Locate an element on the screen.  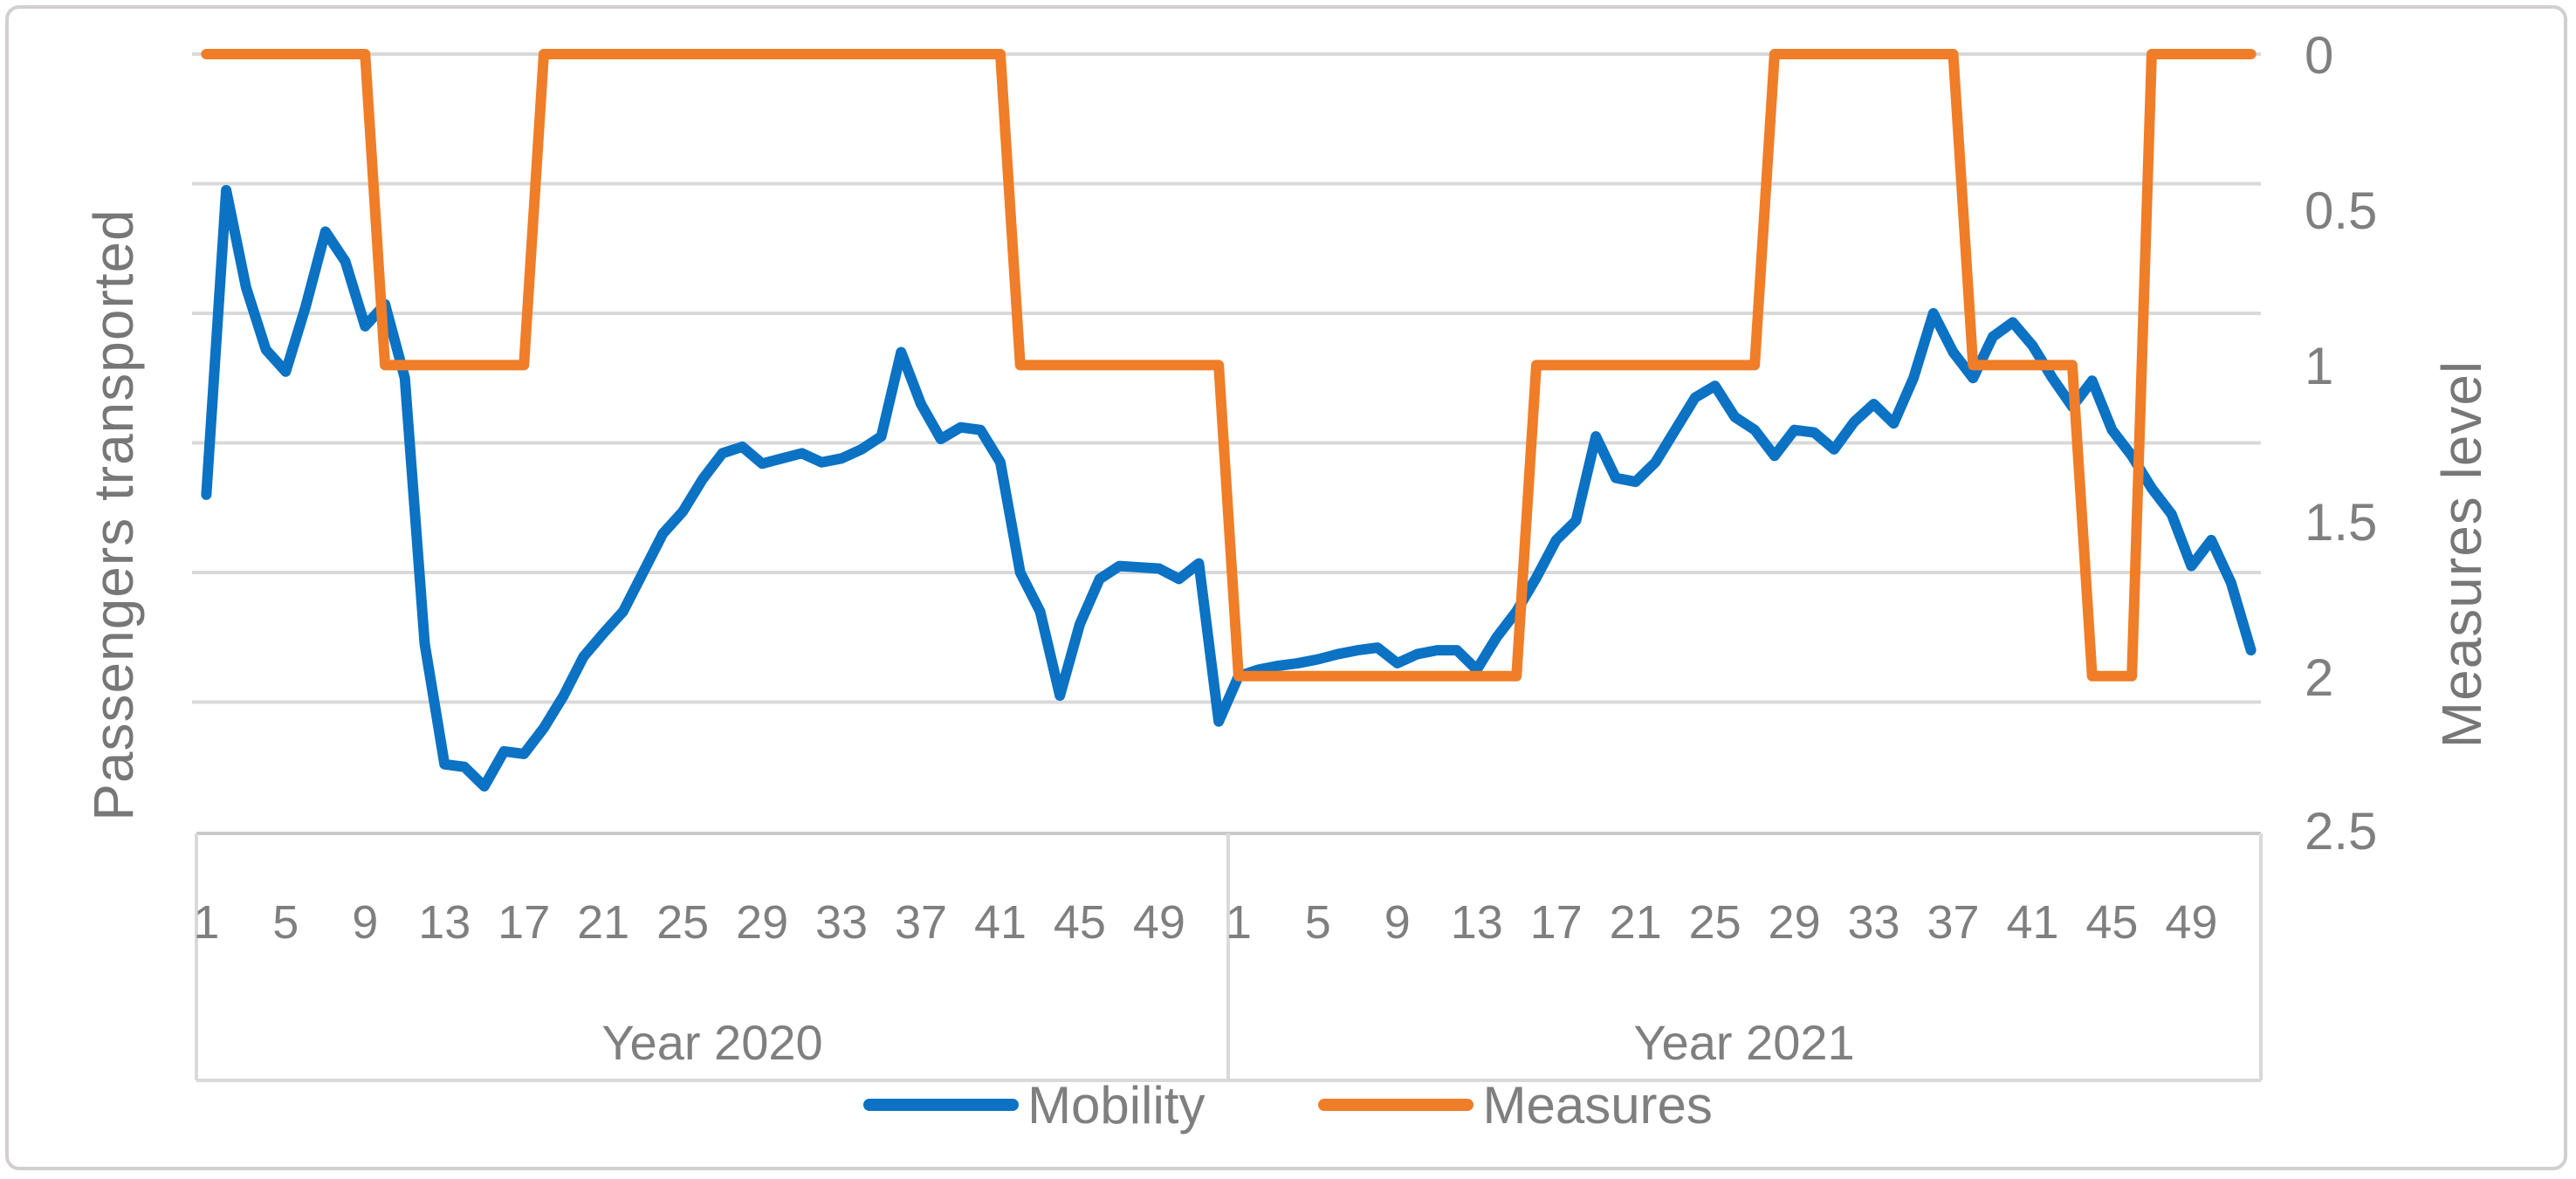
x-tick-2020-13: 13 is located at coordinates (445, 922).